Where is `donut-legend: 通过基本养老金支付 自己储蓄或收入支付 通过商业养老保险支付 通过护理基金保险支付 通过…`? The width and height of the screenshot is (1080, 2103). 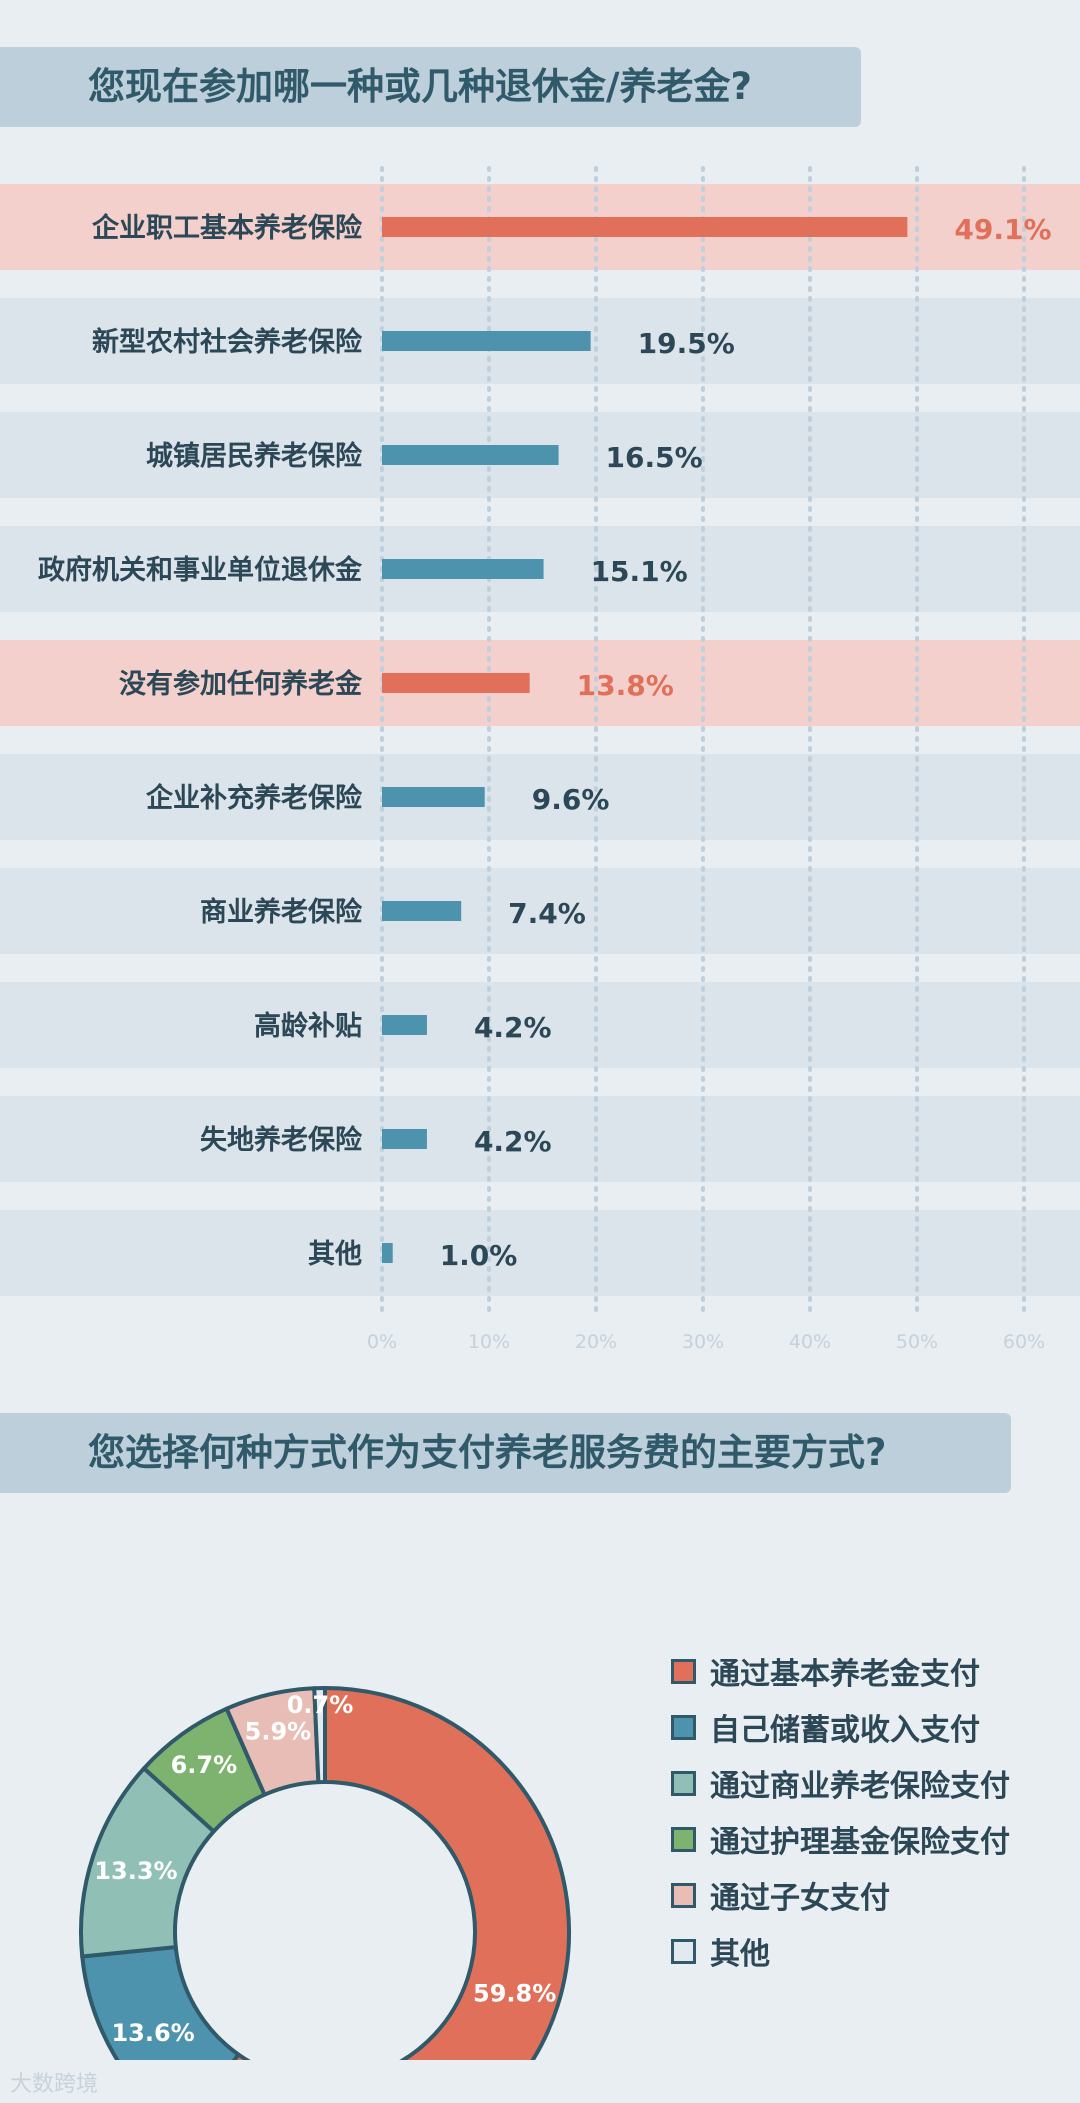 donut-legend: 通过基本养老金支付 自己储蓄或收入支付 通过商业养老保险支付 通过护理基金保险支付 通过… is located at coordinates (840, 1811).